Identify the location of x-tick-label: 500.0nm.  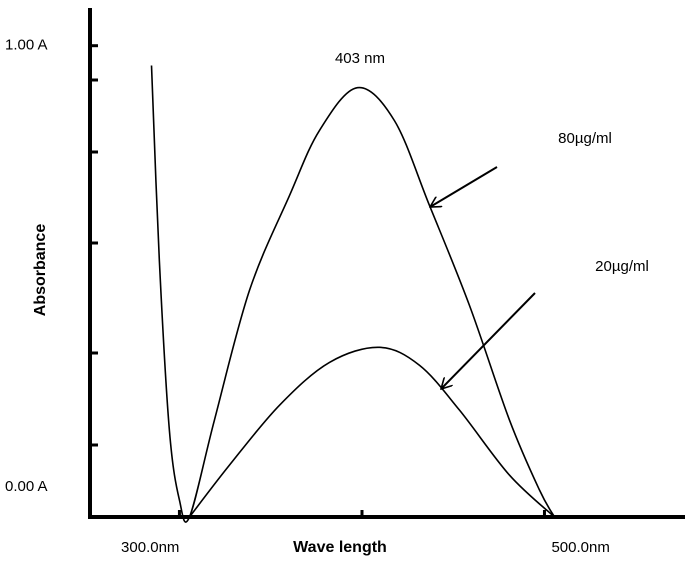
(580, 547).